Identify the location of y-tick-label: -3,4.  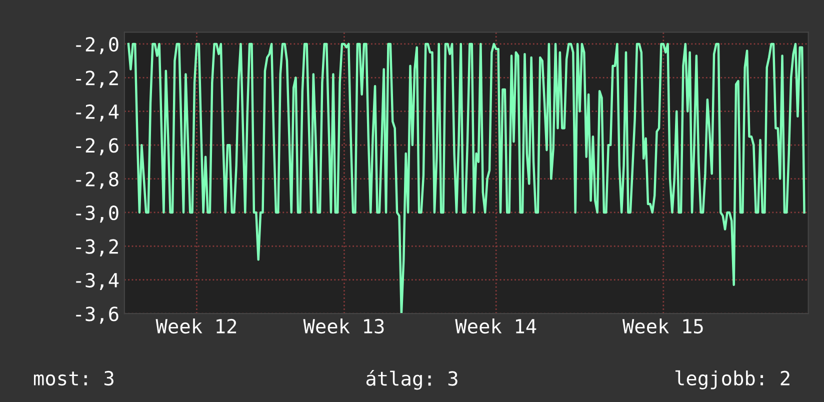
(97, 281).